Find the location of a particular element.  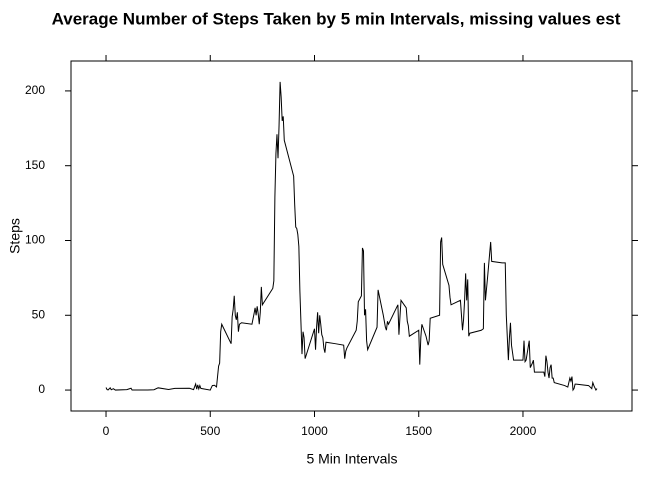

y-tick-label: 50 is located at coordinates (39, 314).